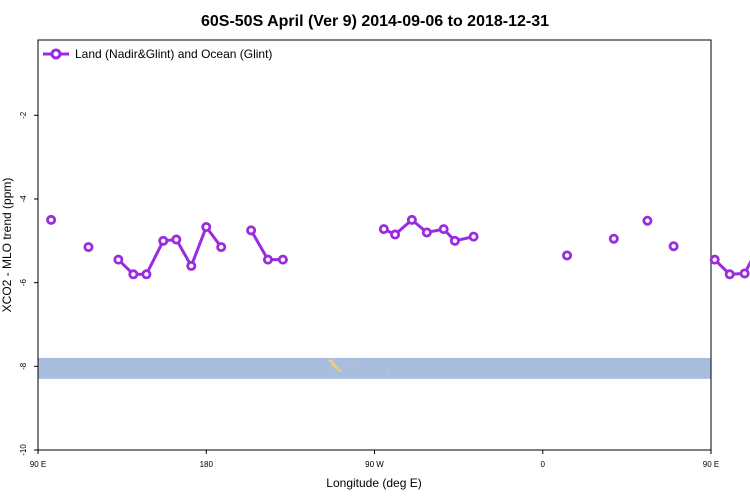  Describe the element at coordinates (7, 245) in the screenshot. I see `y-axis-label: XCO2 - MLO trend (ppm)` at that location.